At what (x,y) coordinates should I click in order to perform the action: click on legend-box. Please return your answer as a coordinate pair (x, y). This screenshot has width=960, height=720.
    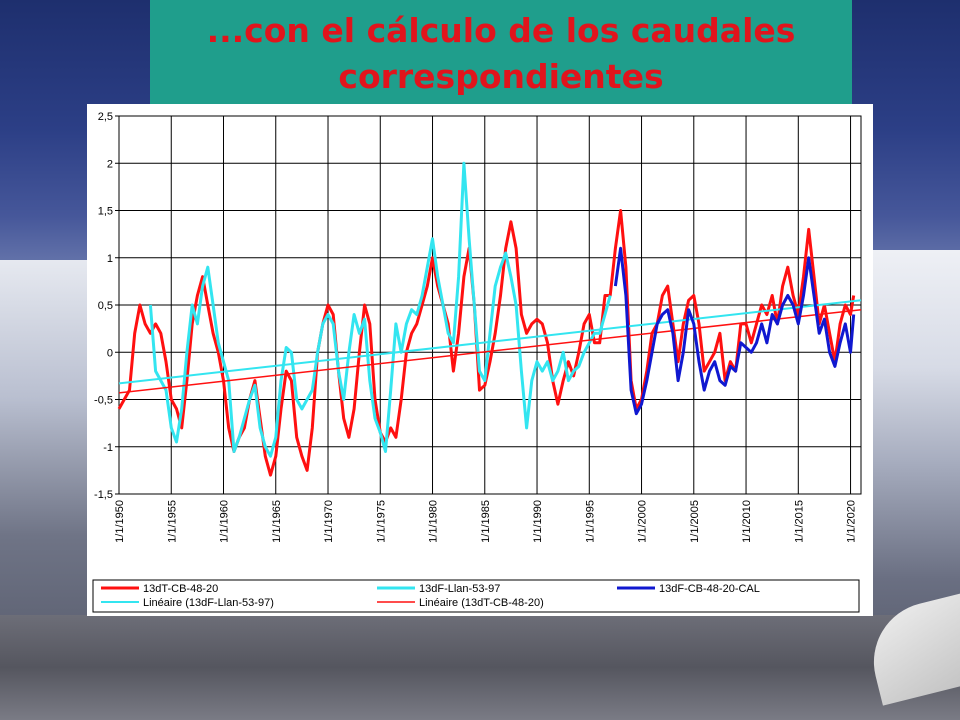
    Looking at the image, I should click on (476, 596).